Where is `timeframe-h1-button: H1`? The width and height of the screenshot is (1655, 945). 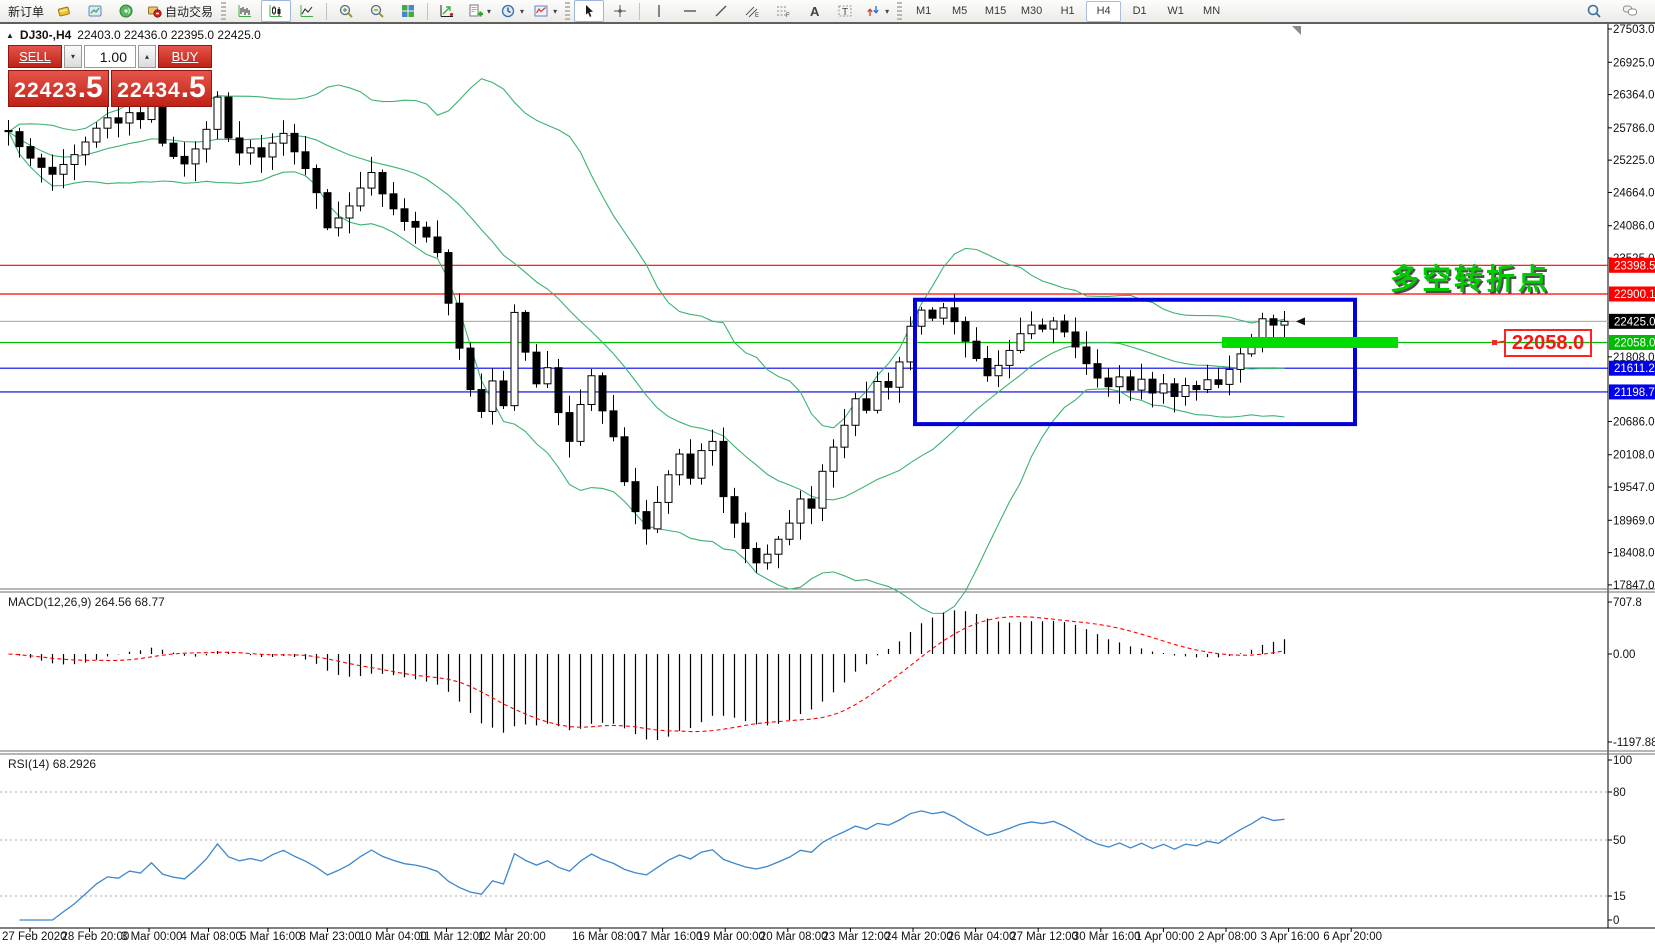
timeframe-h1-button: H1 is located at coordinates (1067, 11).